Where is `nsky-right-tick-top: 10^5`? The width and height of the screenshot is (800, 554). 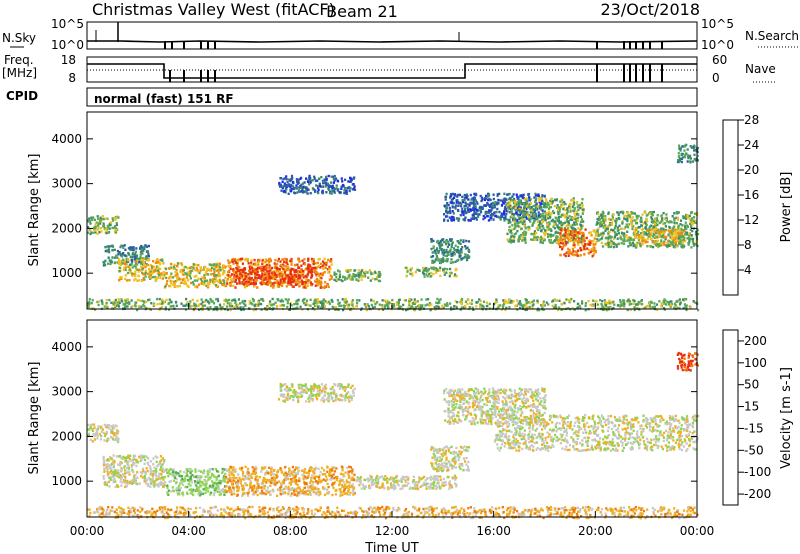
nsky-right-tick-top: 10^5 is located at coordinates (717, 24).